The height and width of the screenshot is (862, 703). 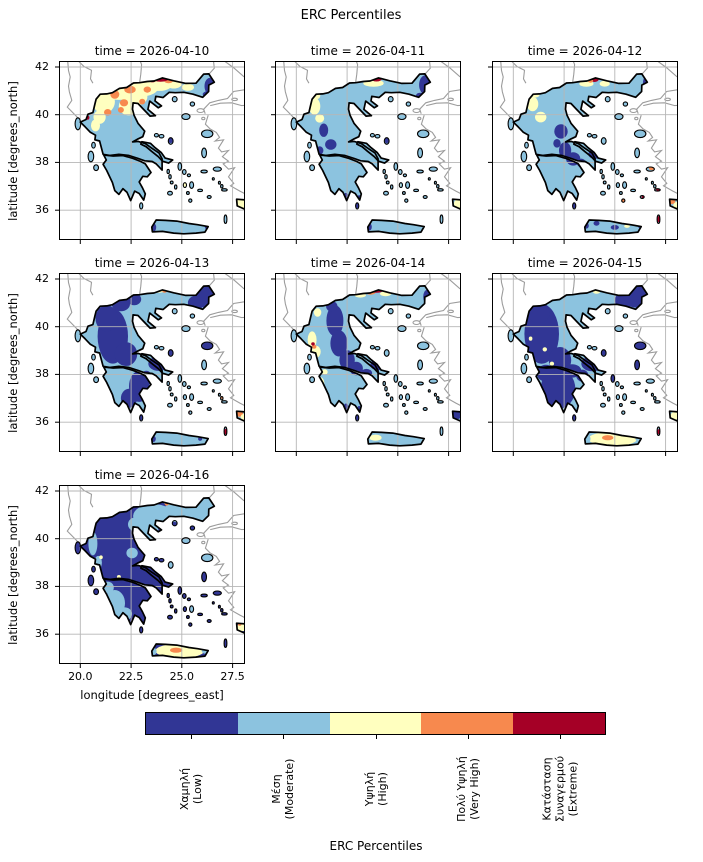 What do you see at coordinates (283, 789) in the screenshot?
I see `colorbar-label-moderate: Μέση (Moderate)` at bounding box center [283, 789].